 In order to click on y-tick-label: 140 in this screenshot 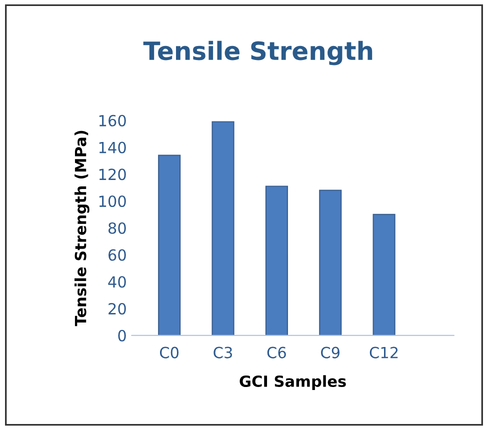, I will do `click(112, 148)`.